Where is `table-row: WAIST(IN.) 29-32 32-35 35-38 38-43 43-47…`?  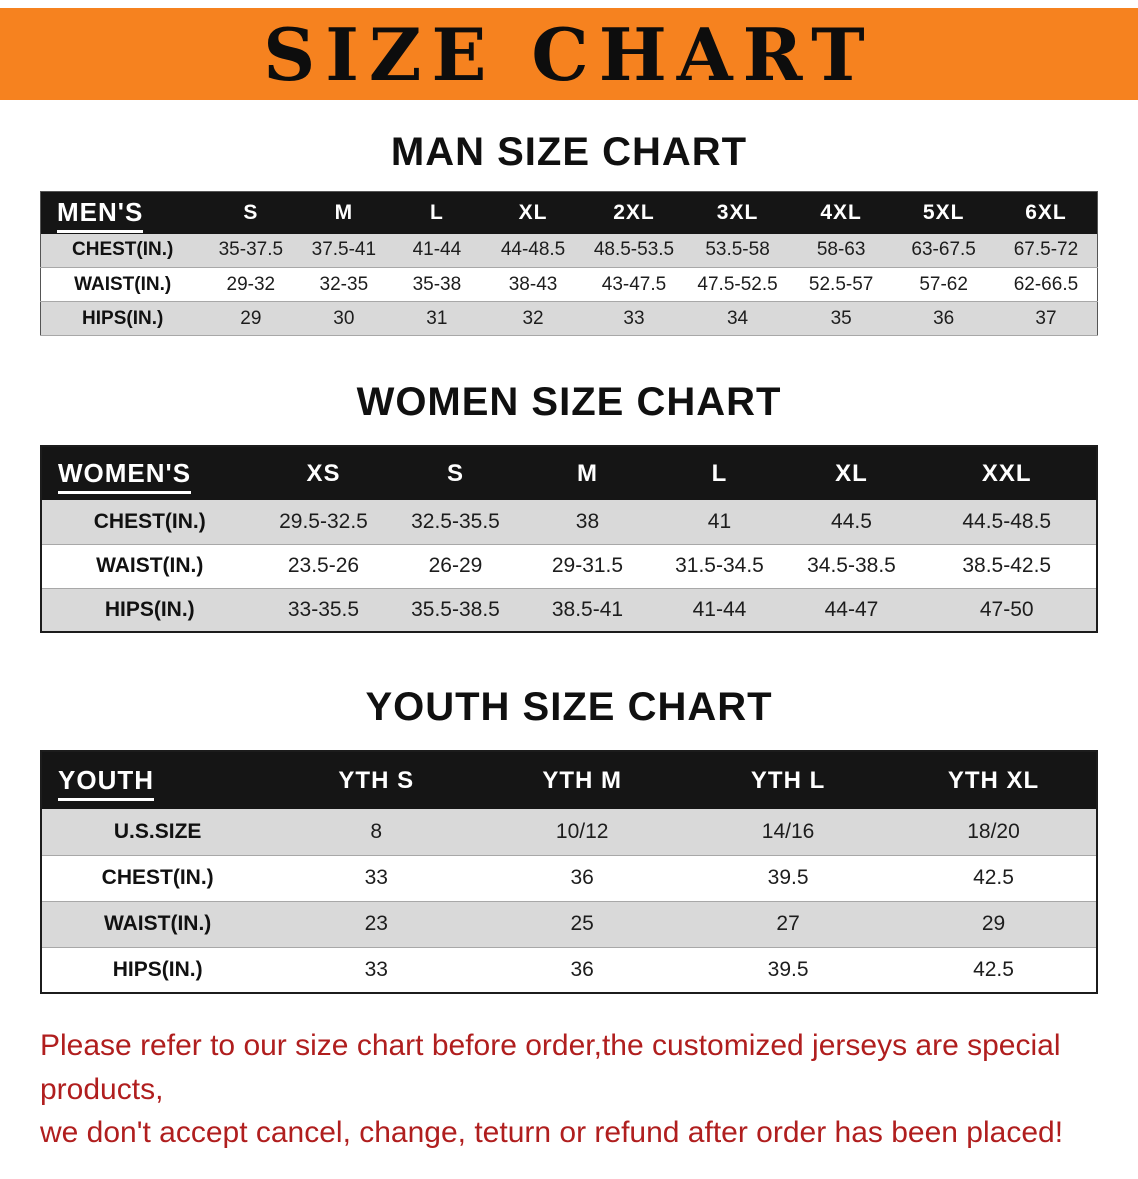 table-row: WAIST(IN.) 29-32 32-35 35-38 38-43 43-47… is located at coordinates (569, 284).